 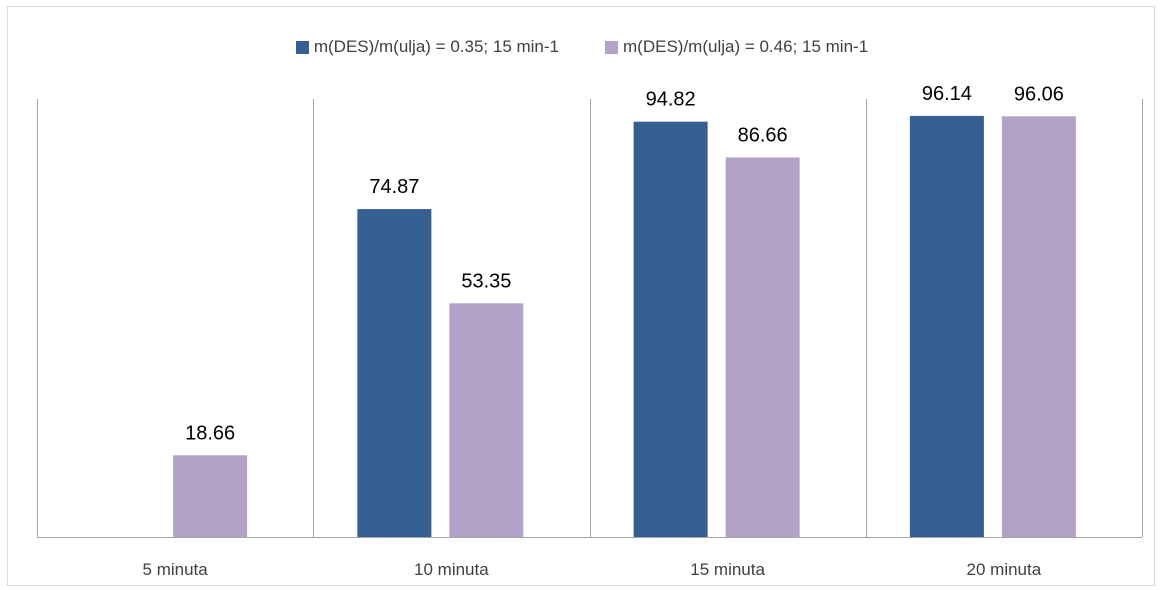 What do you see at coordinates (727, 569) in the screenshot?
I see `x-tick-label: 15 minuta` at bounding box center [727, 569].